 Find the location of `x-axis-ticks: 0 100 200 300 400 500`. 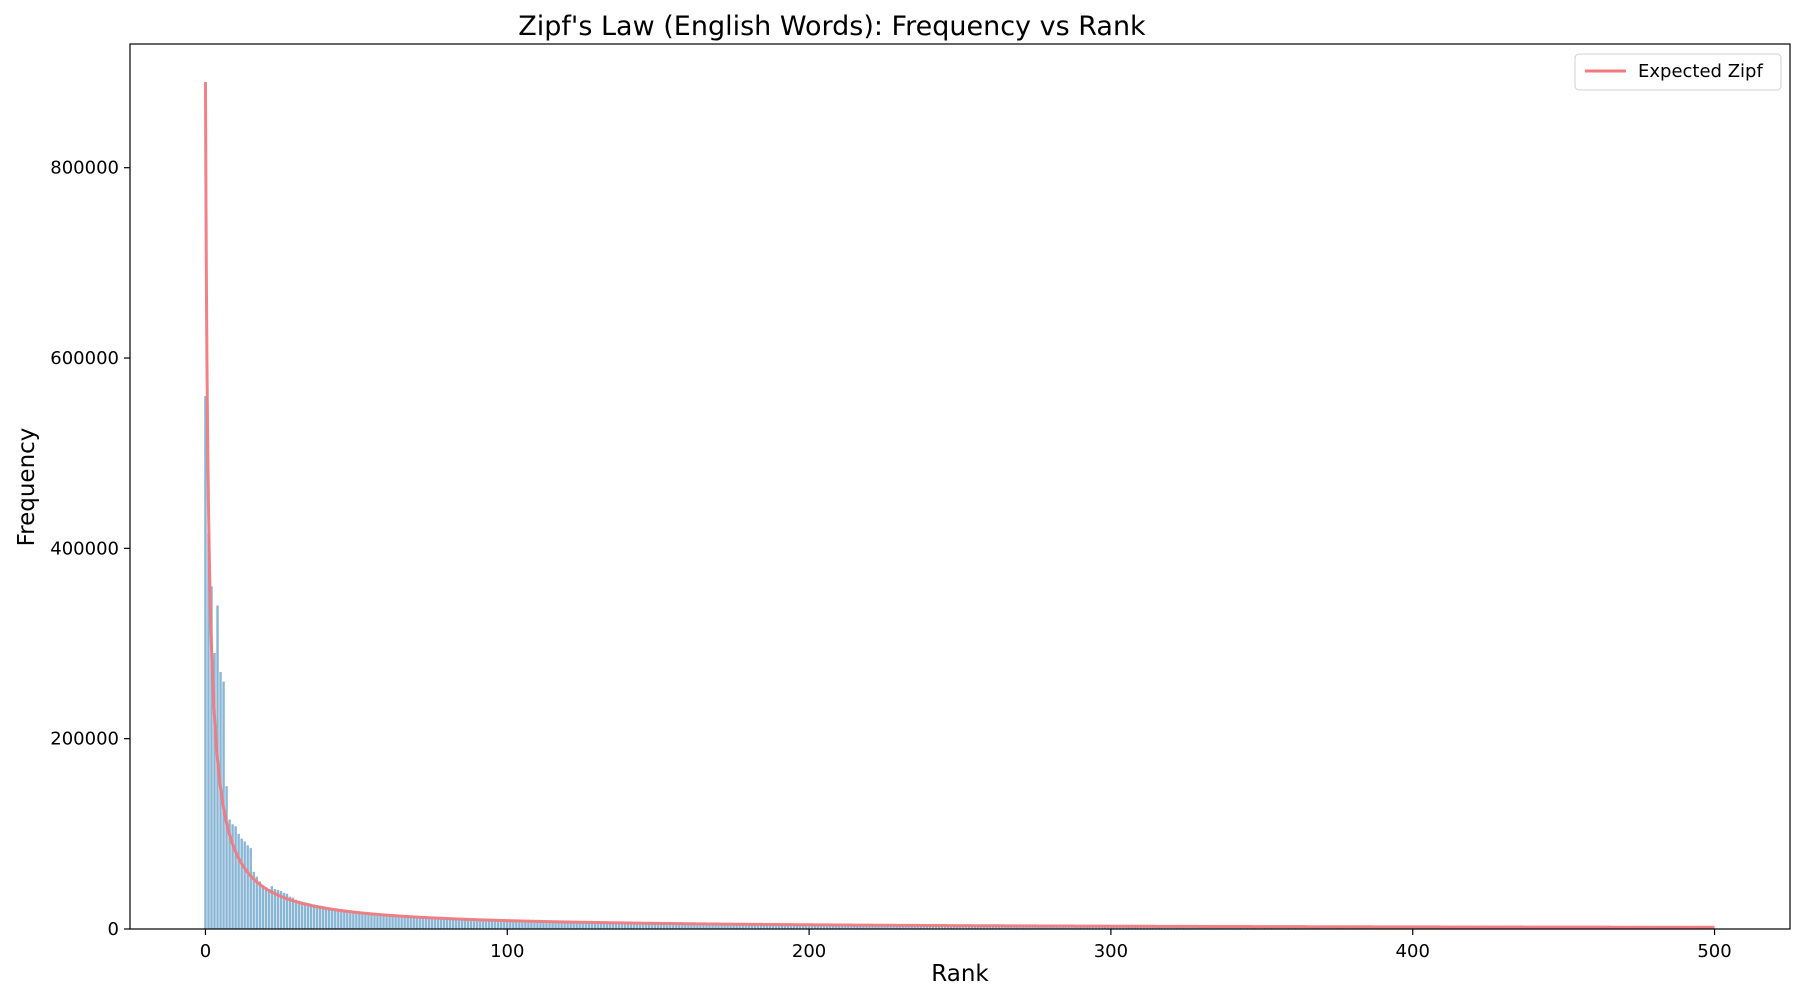

x-axis-ticks: 0 100 200 300 400 500 is located at coordinates (966, 945).